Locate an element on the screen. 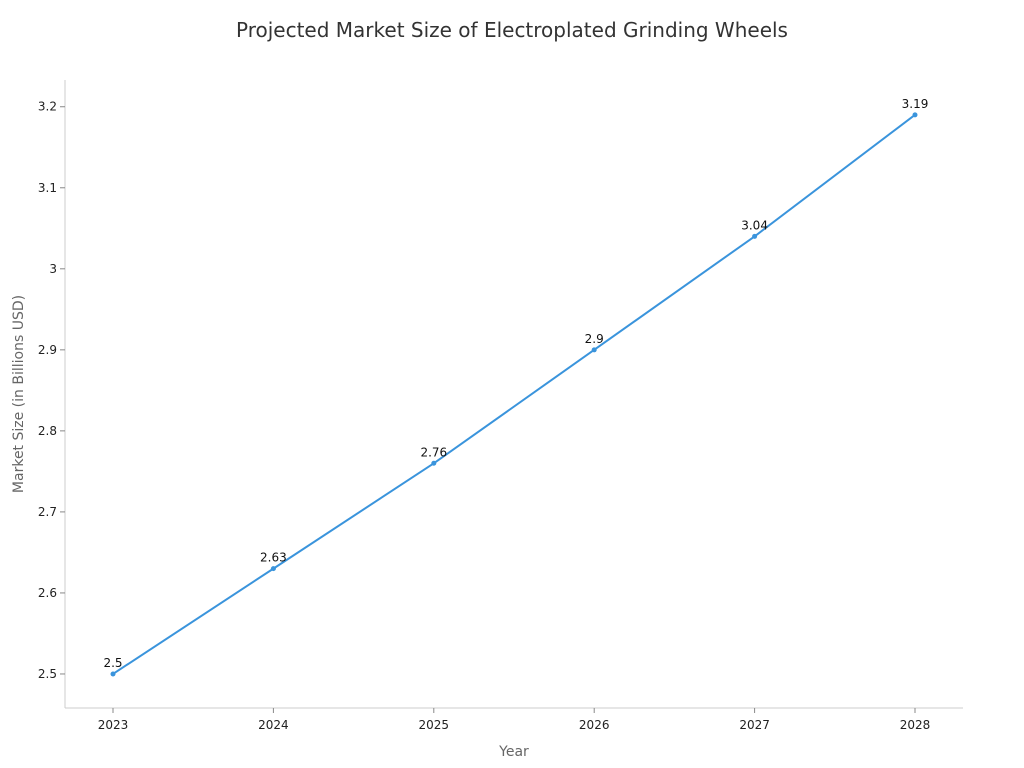 The image size is (1024, 768). x-tick-label: 2023 is located at coordinates (113, 725).